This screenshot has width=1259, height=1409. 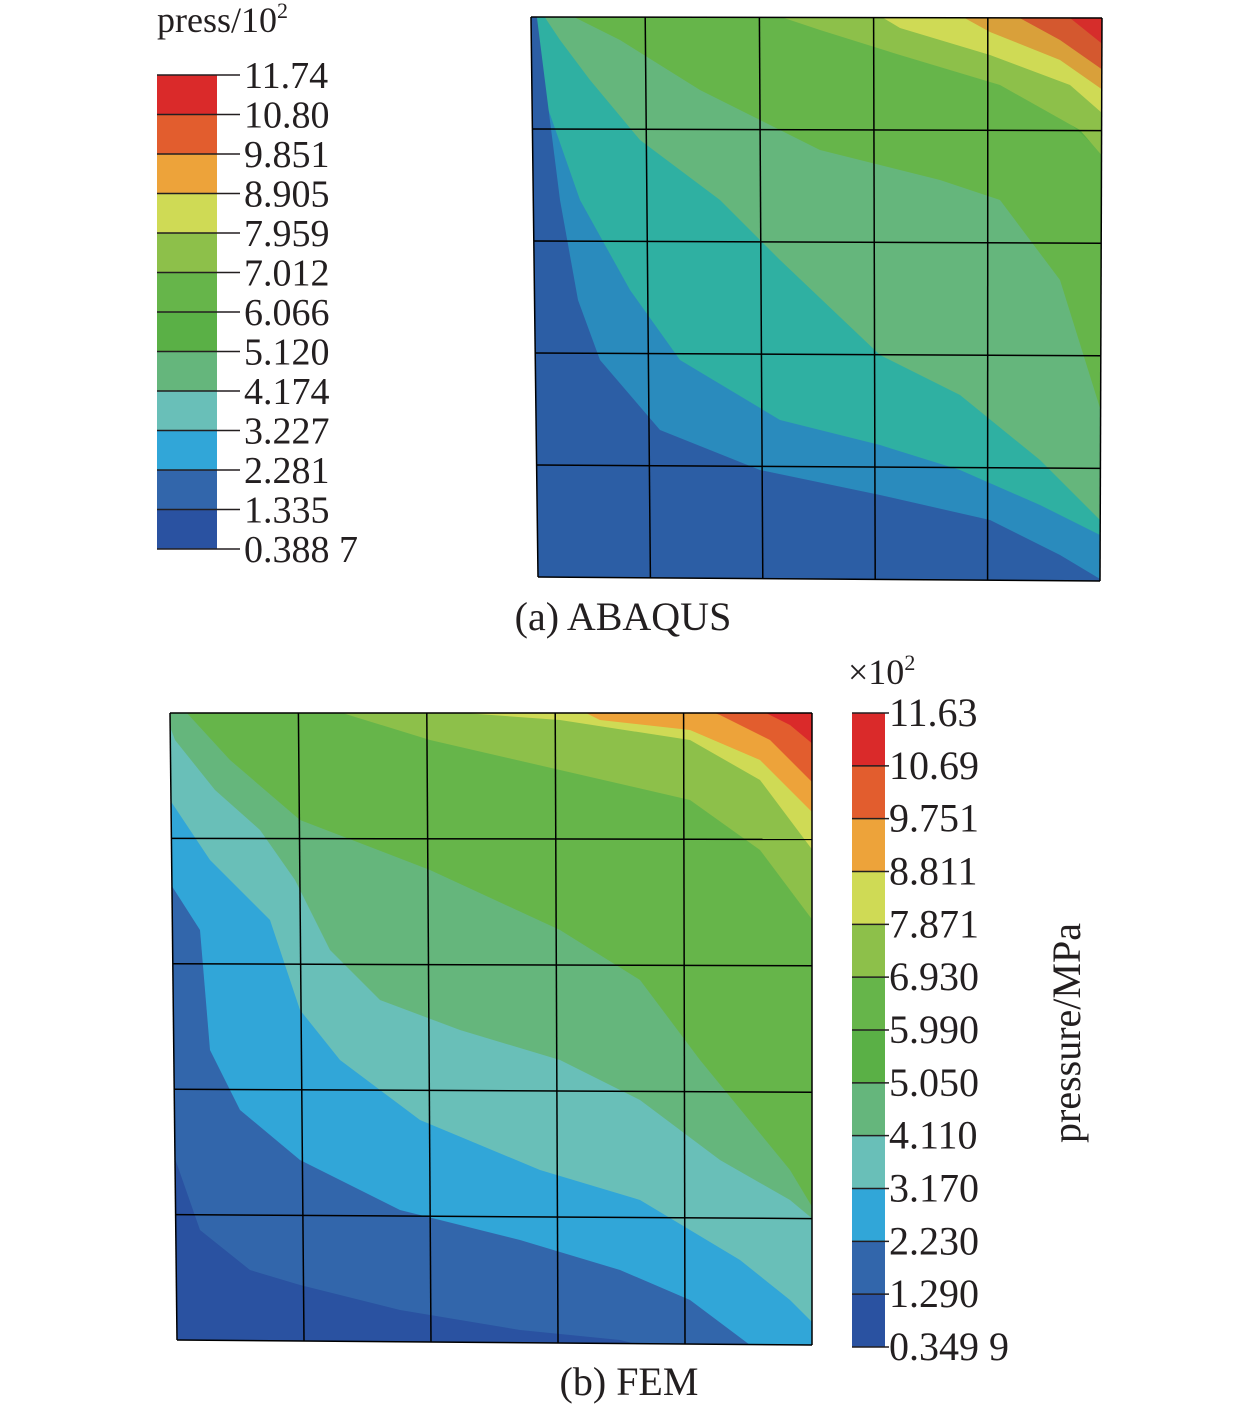 What do you see at coordinates (934, 1029) in the screenshot?
I see `legend-b-tick-label-6: 5.990` at bounding box center [934, 1029].